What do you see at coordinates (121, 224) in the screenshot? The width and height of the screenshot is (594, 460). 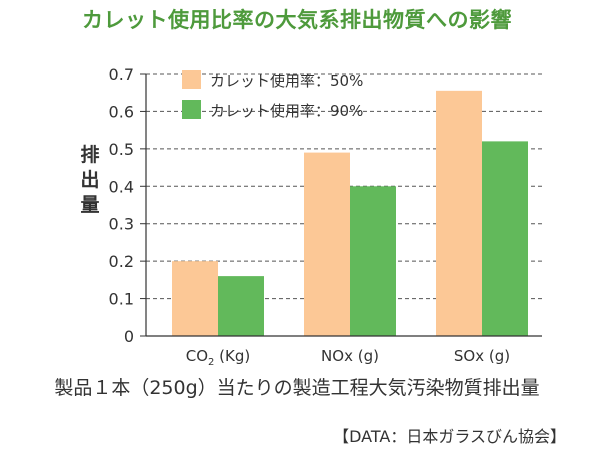 I see `y-tick-label: 0.3` at bounding box center [121, 224].